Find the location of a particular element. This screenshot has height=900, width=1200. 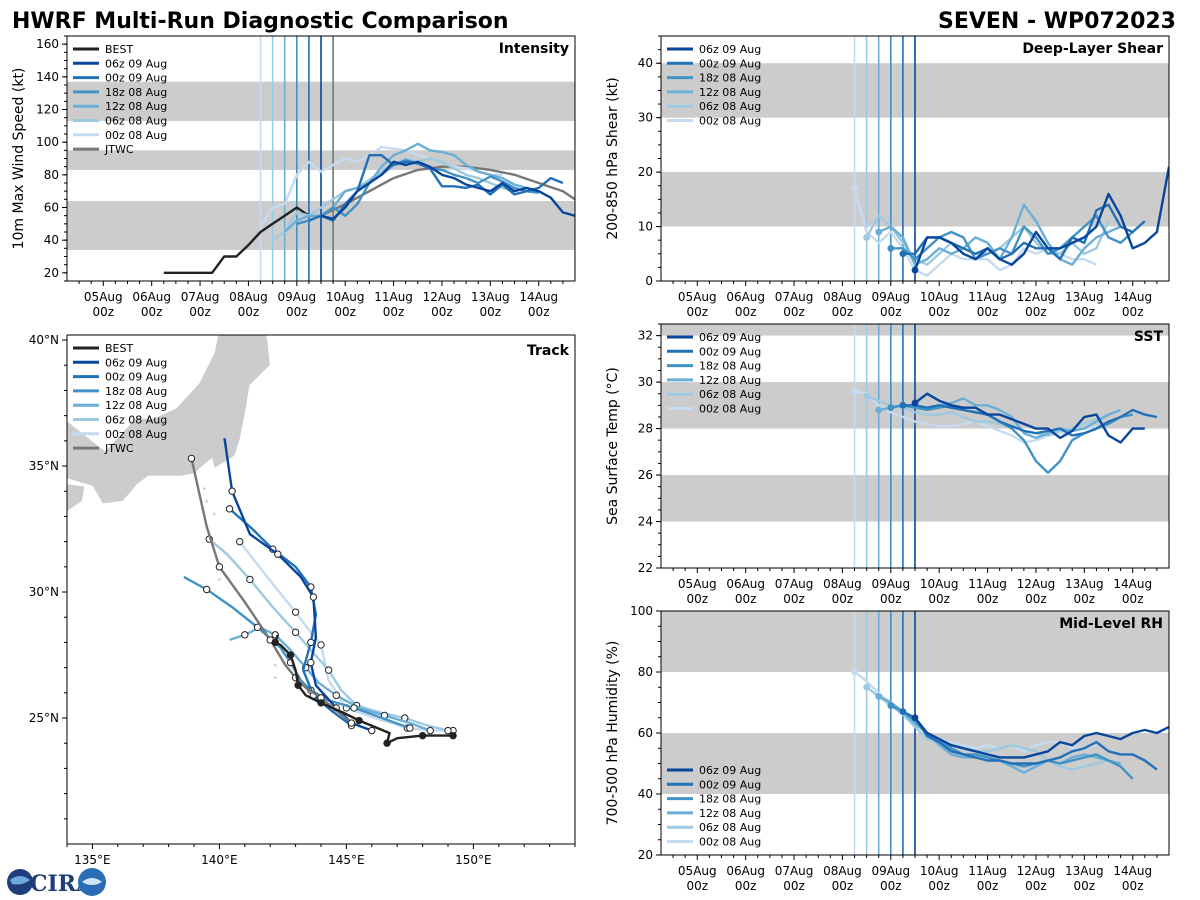

lat-tick-label: 25°N is located at coordinates (44, 718).